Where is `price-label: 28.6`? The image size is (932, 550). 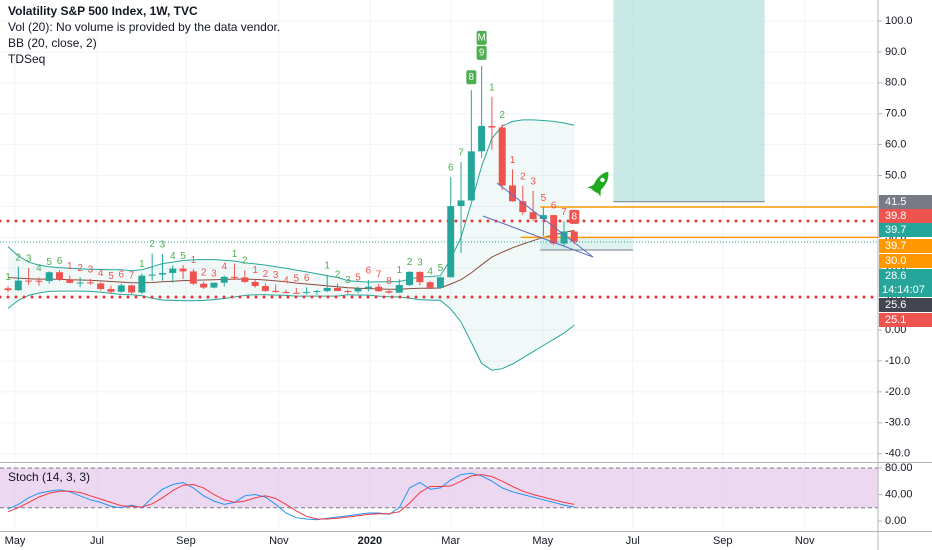 price-label: 28.6 is located at coordinates (895, 276).